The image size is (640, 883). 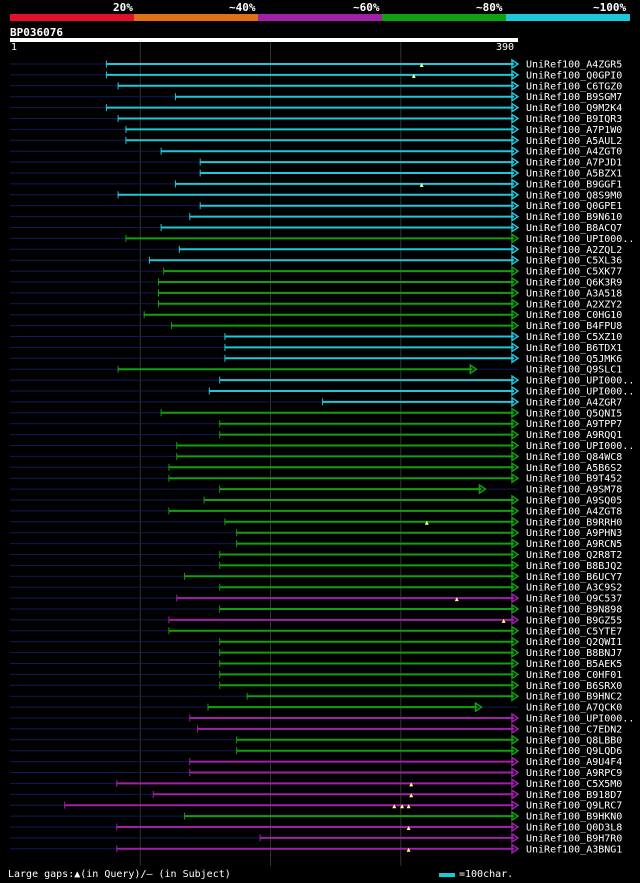 What do you see at coordinates (316, 849) in the screenshot?
I see `hit-row: UniRef100_A3BNG1` at bounding box center [316, 849].